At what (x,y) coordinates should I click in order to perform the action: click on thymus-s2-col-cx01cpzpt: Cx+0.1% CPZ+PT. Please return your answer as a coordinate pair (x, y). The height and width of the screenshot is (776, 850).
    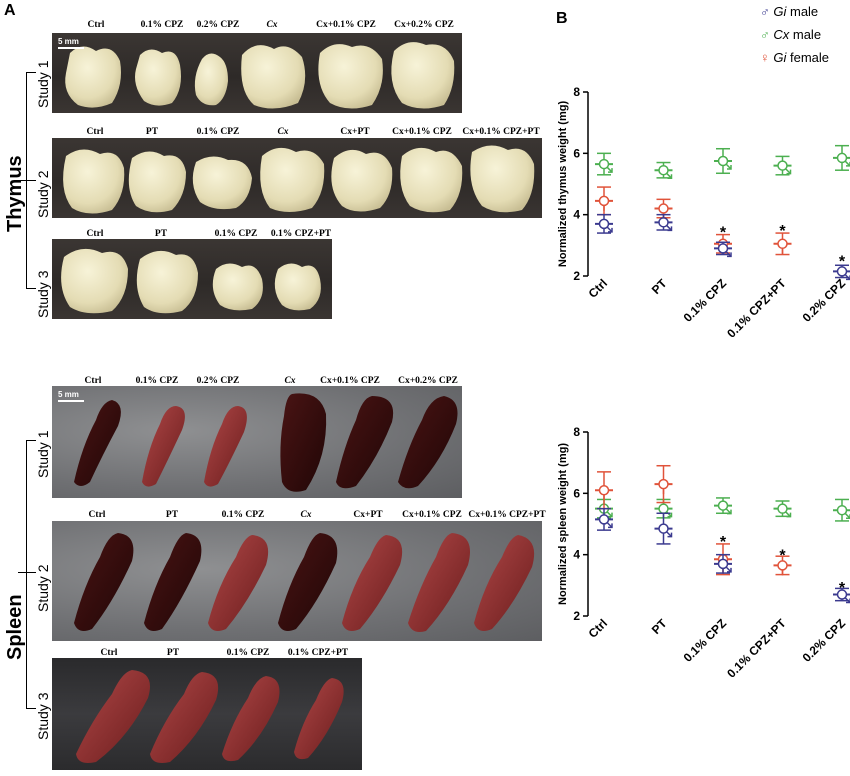
    Looking at the image, I should click on (501, 132).